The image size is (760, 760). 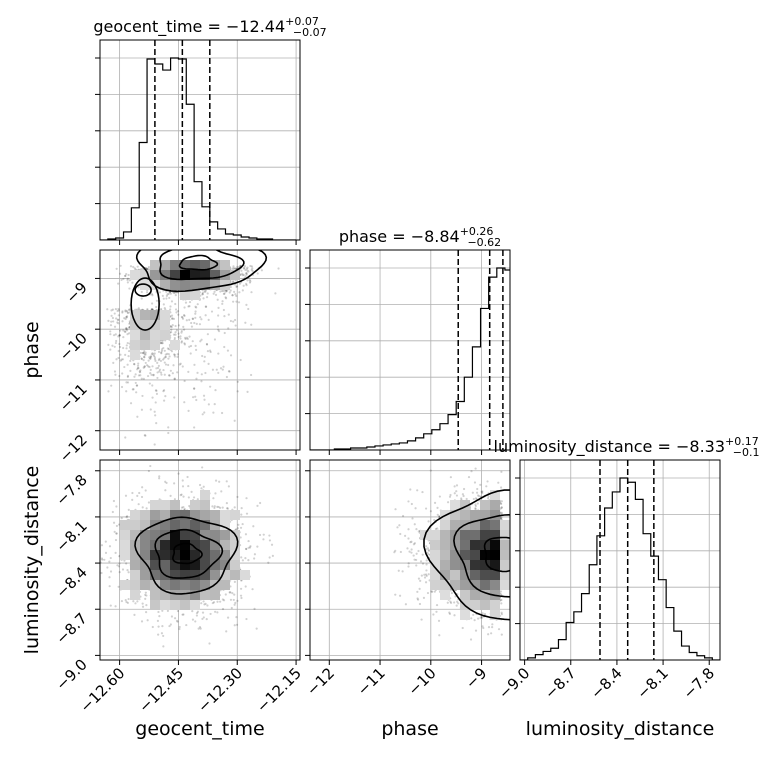 What do you see at coordinates (209, 27) in the screenshot?
I see `panel-title-geocent_time: geocent_time = −12.44+0.07 −0.07` at bounding box center [209, 27].